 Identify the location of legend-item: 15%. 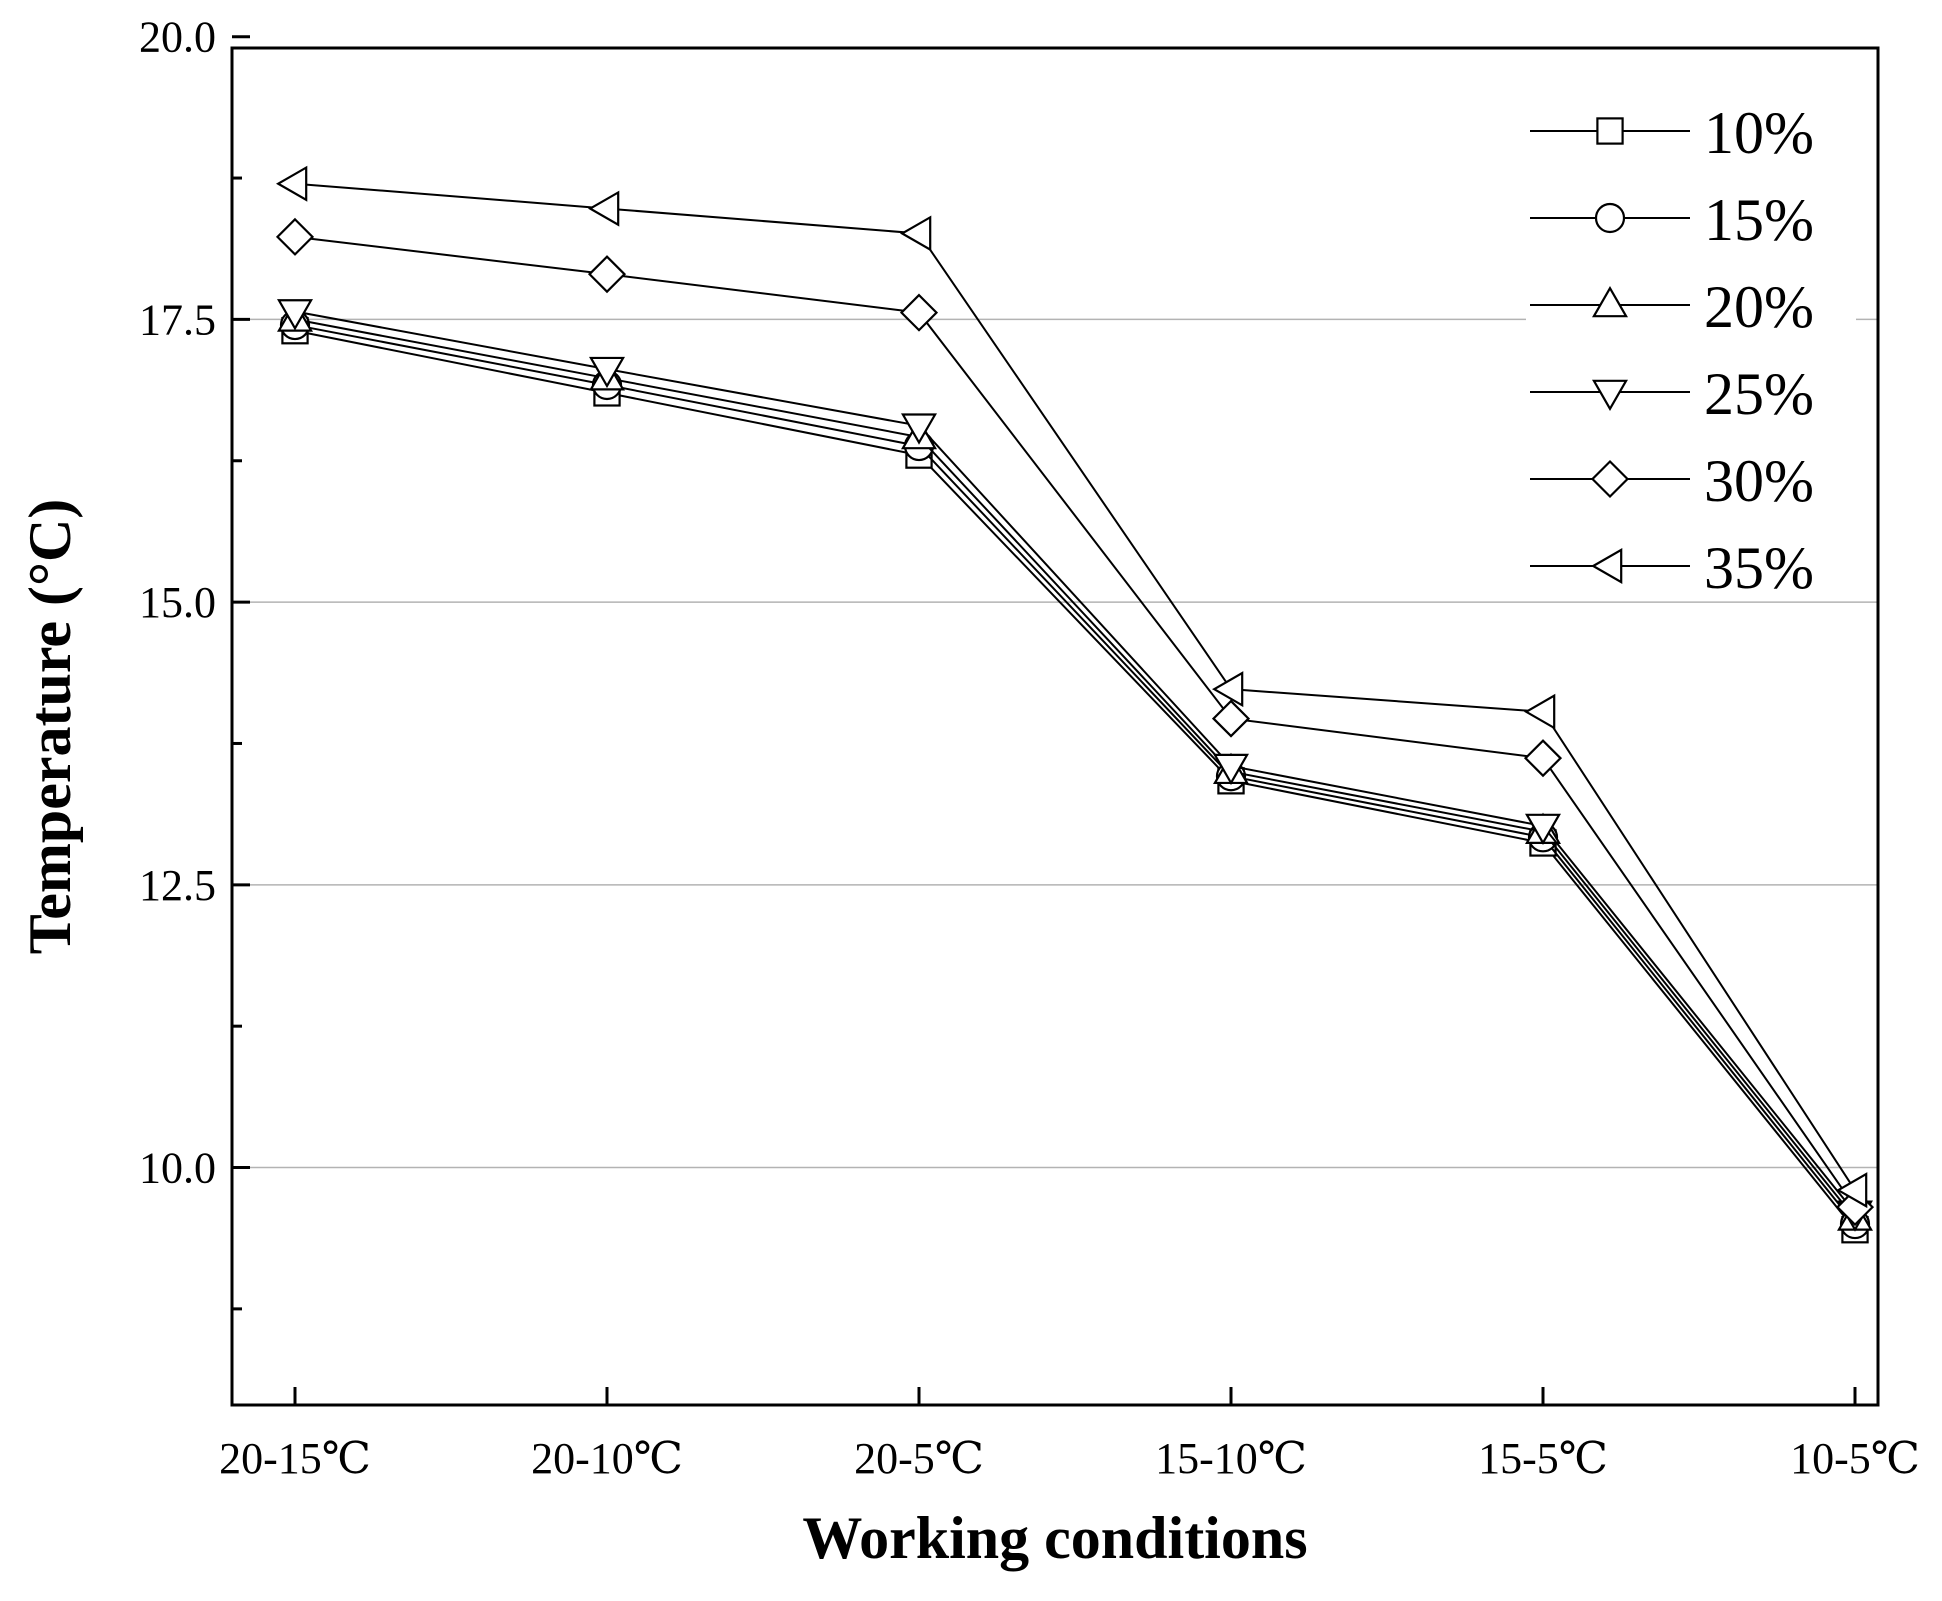
(1691, 216).